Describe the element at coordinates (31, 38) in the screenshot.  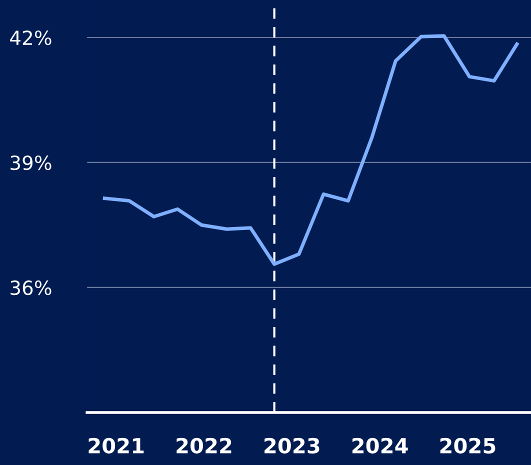
I see `y-tick-label: 42%` at that location.